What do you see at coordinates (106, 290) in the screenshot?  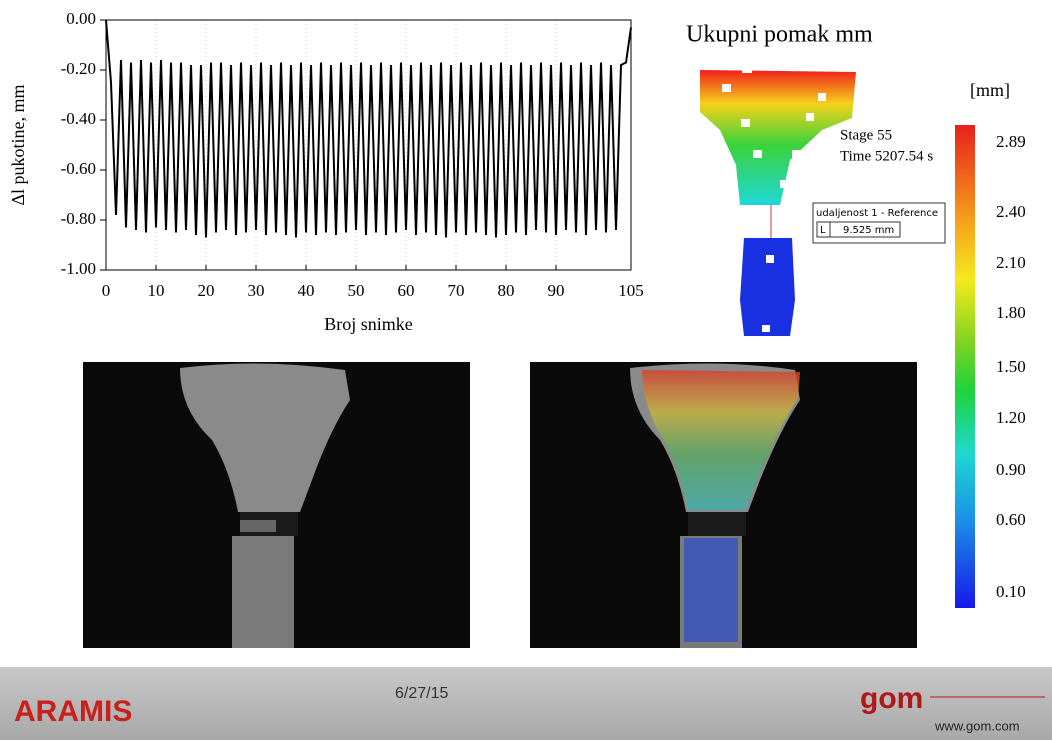 I see `x-tick-label: 0` at bounding box center [106, 290].